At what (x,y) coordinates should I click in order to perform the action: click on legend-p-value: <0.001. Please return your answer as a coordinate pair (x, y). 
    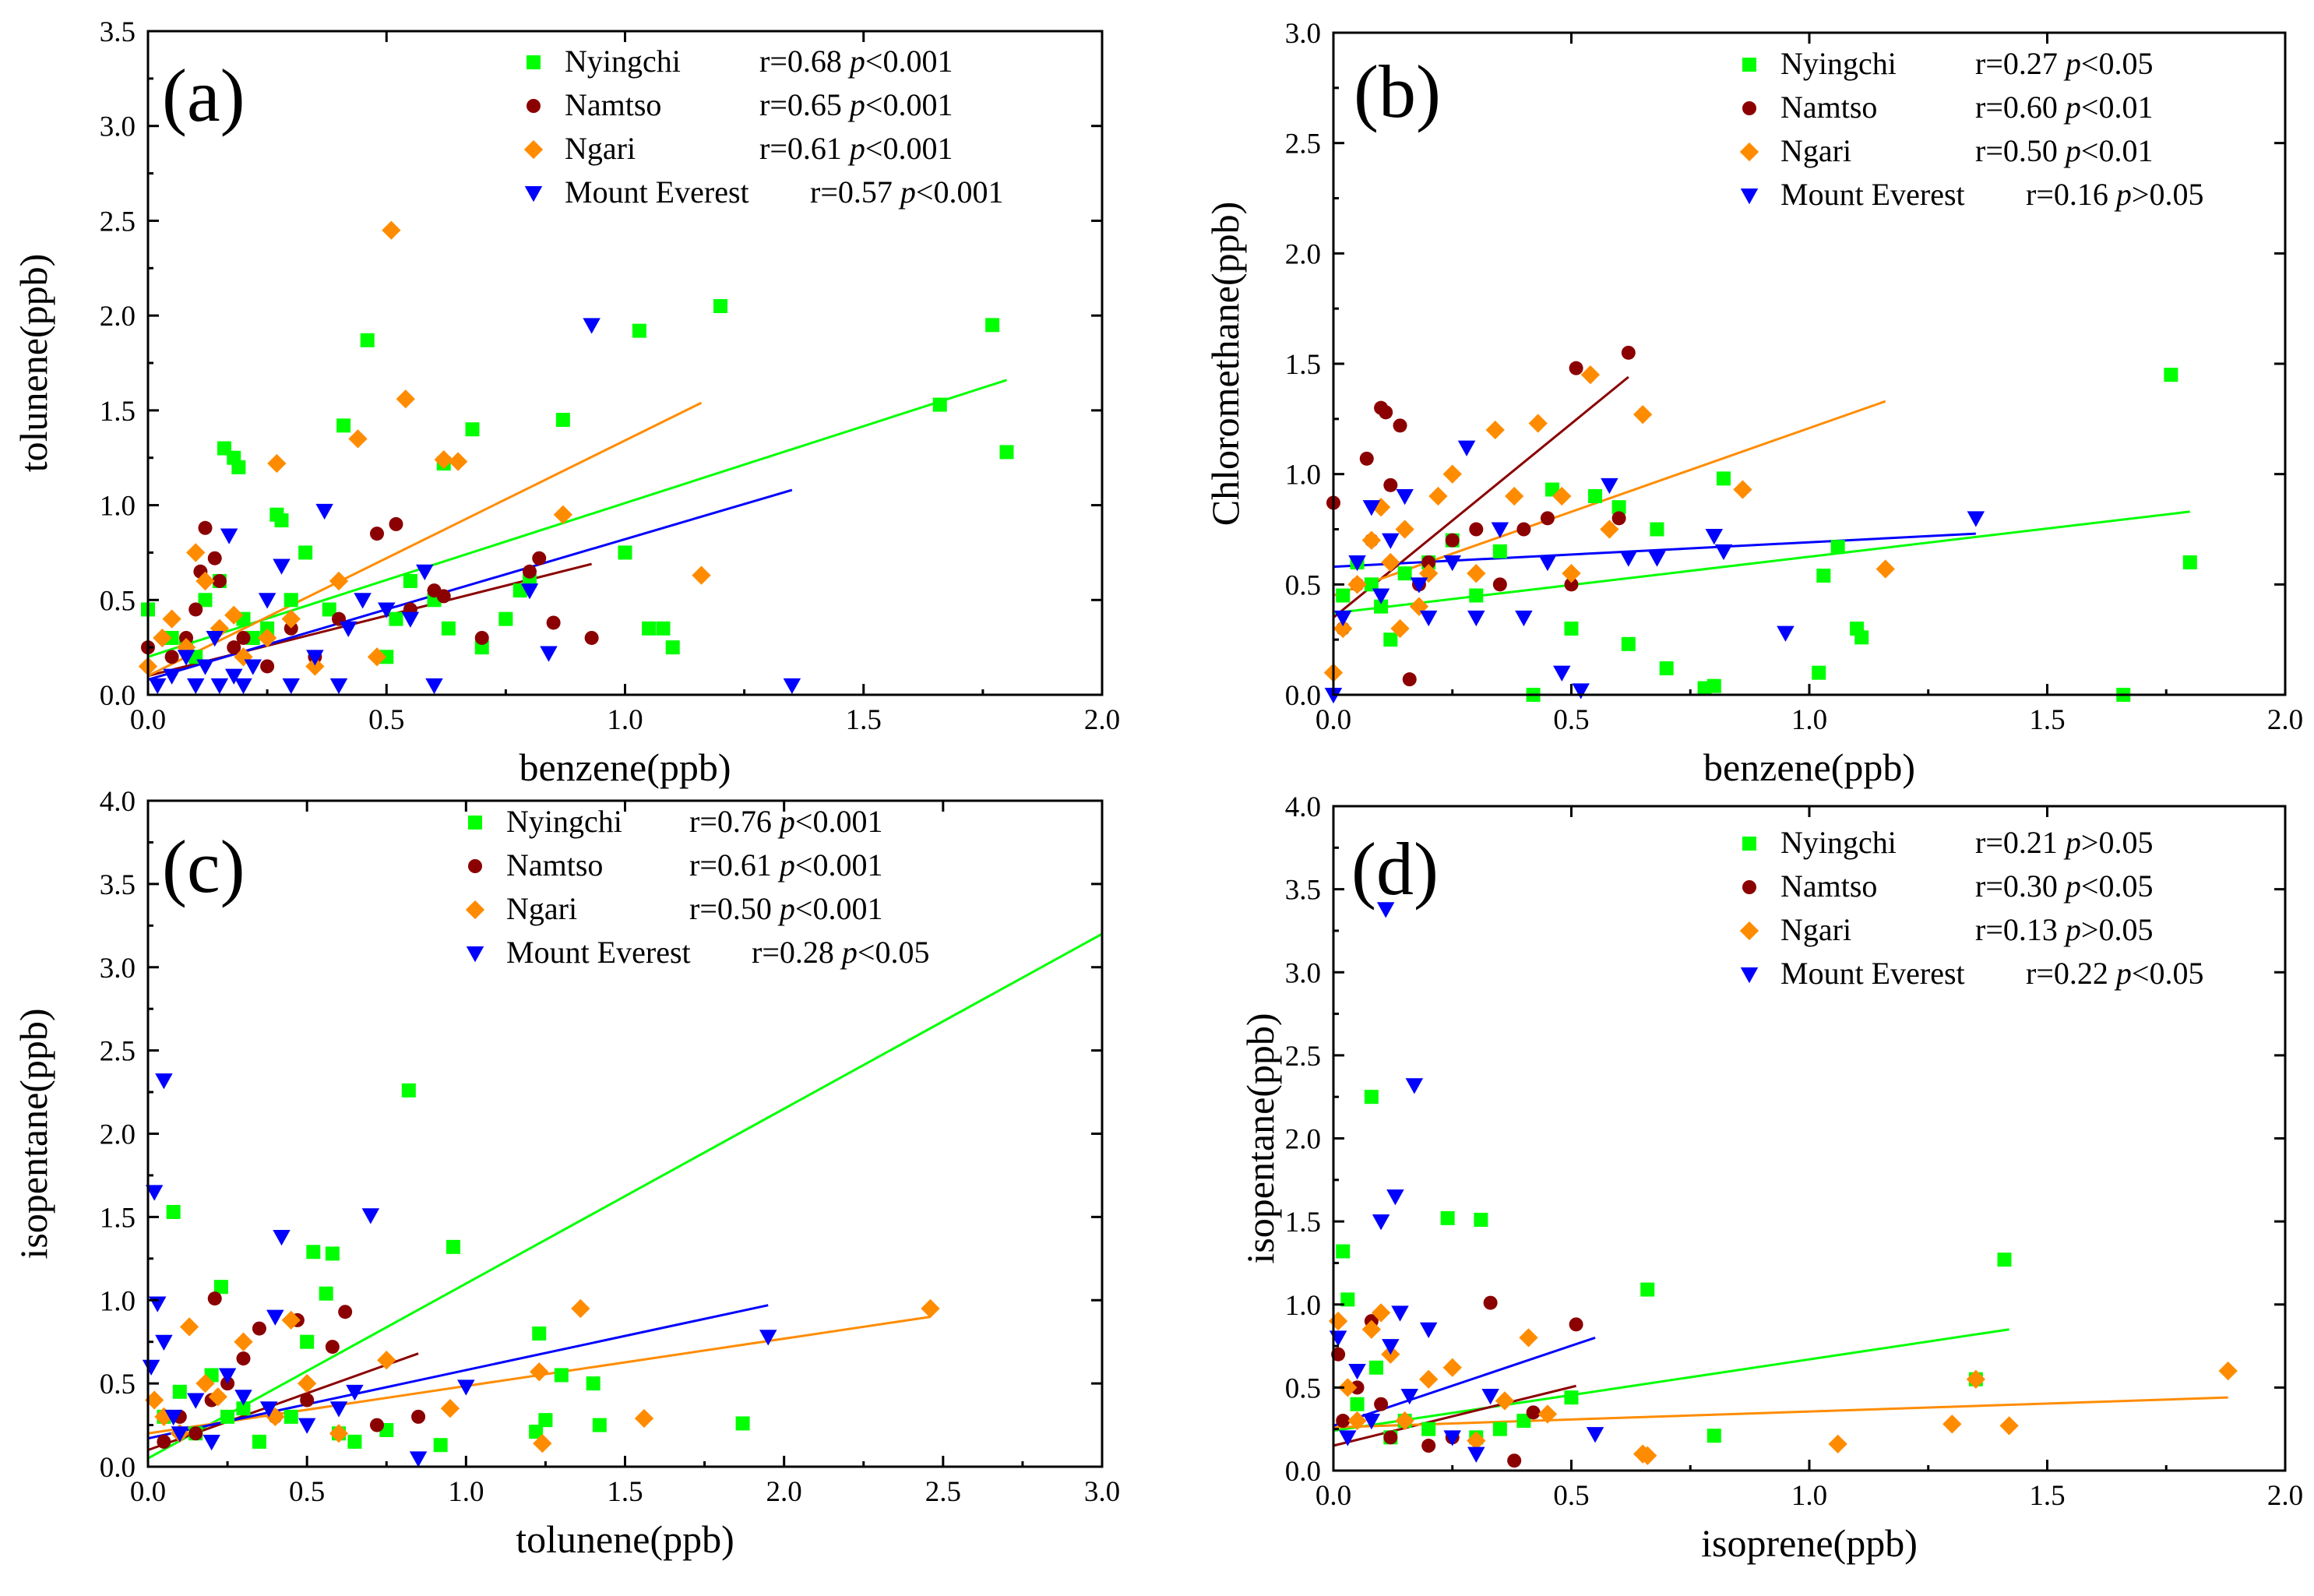
    Looking at the image, I should click on (909, 104).